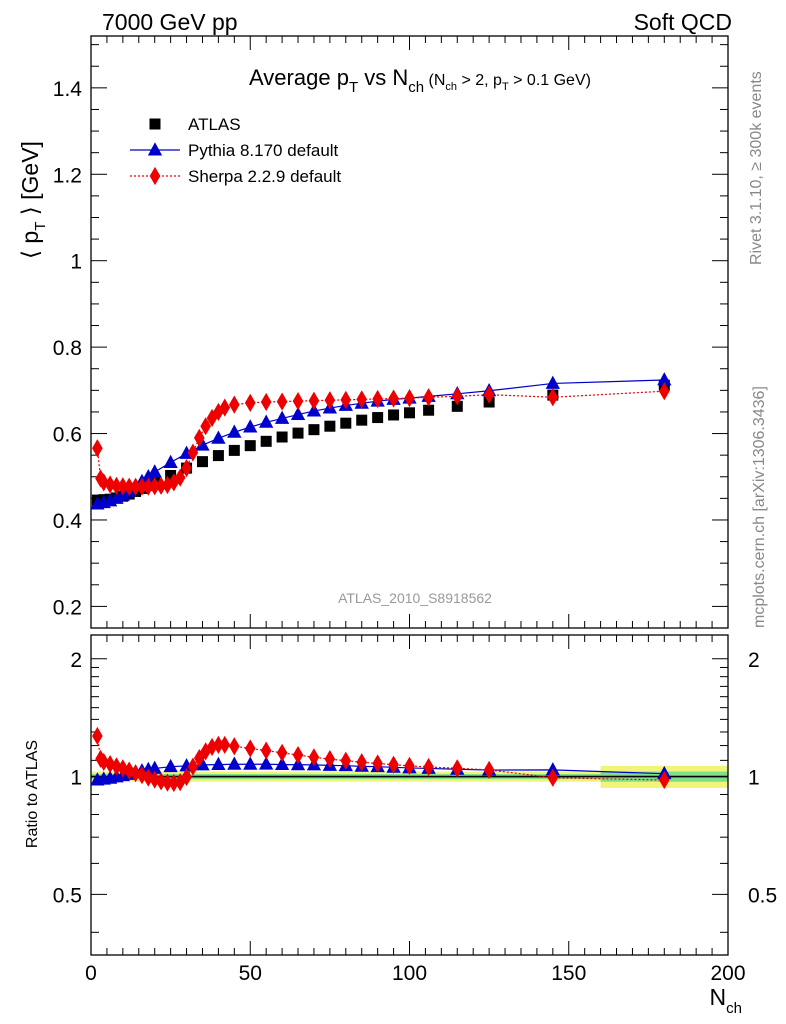  I want to click on legend-label: ATLAS, so click(214, 124).